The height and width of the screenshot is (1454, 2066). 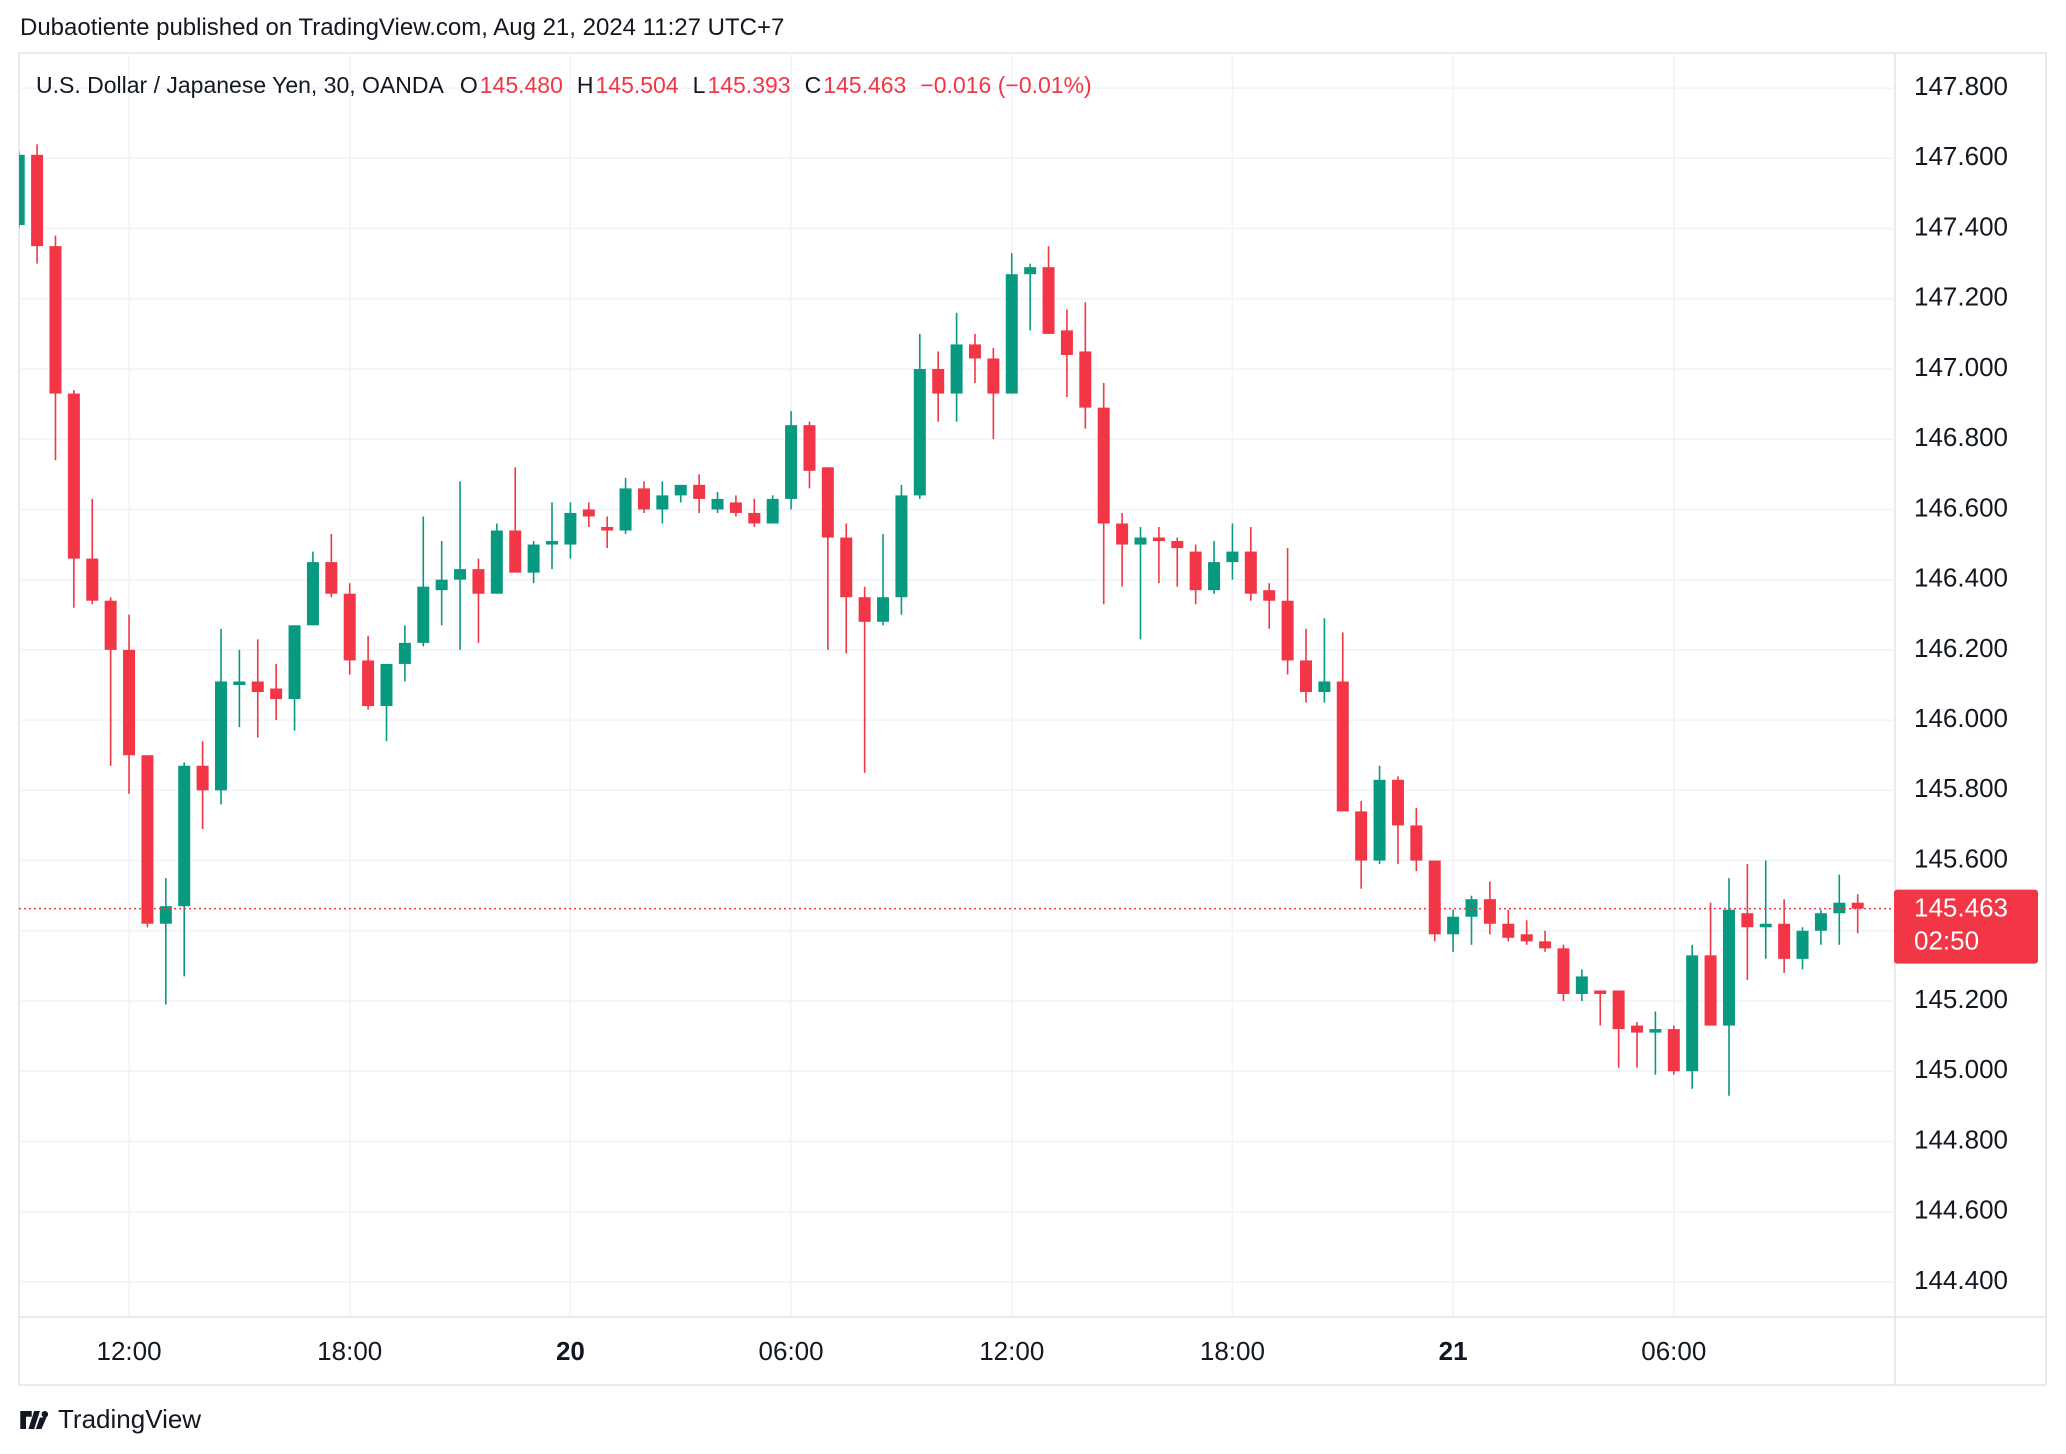 I want to click on change: −0.016 (−0.01%), so click(x=1006, y=85).